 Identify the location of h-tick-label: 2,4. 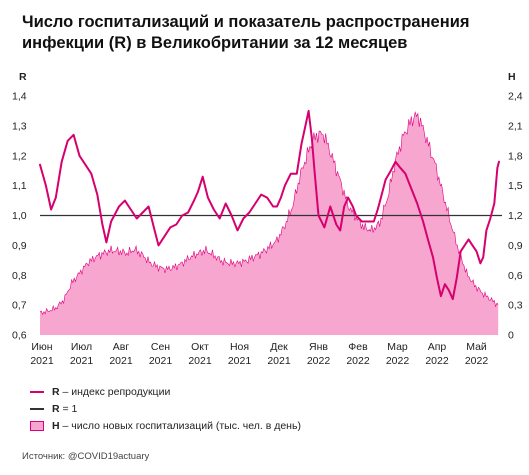
(515, 97).